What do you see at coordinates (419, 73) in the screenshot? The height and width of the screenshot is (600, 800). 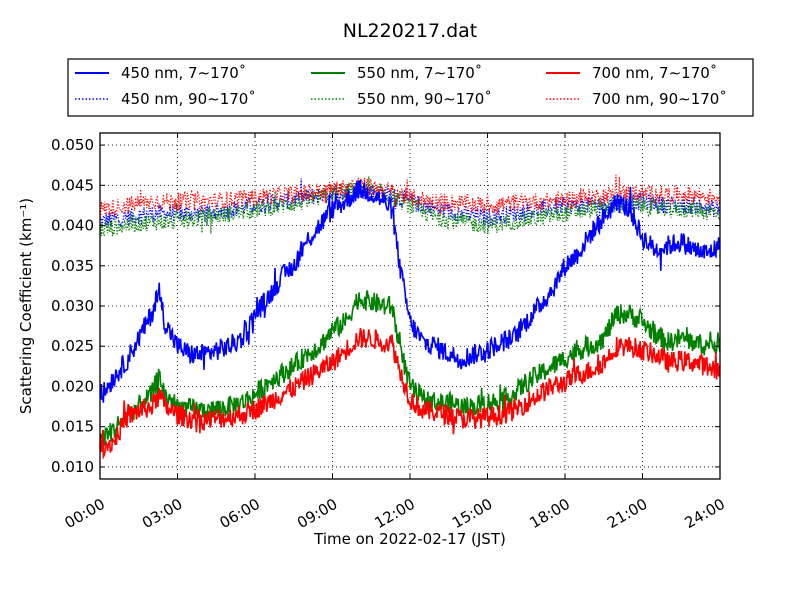 I see `legend-label: 550 nm, 7∼170˚` at bounding box center [419, 73].